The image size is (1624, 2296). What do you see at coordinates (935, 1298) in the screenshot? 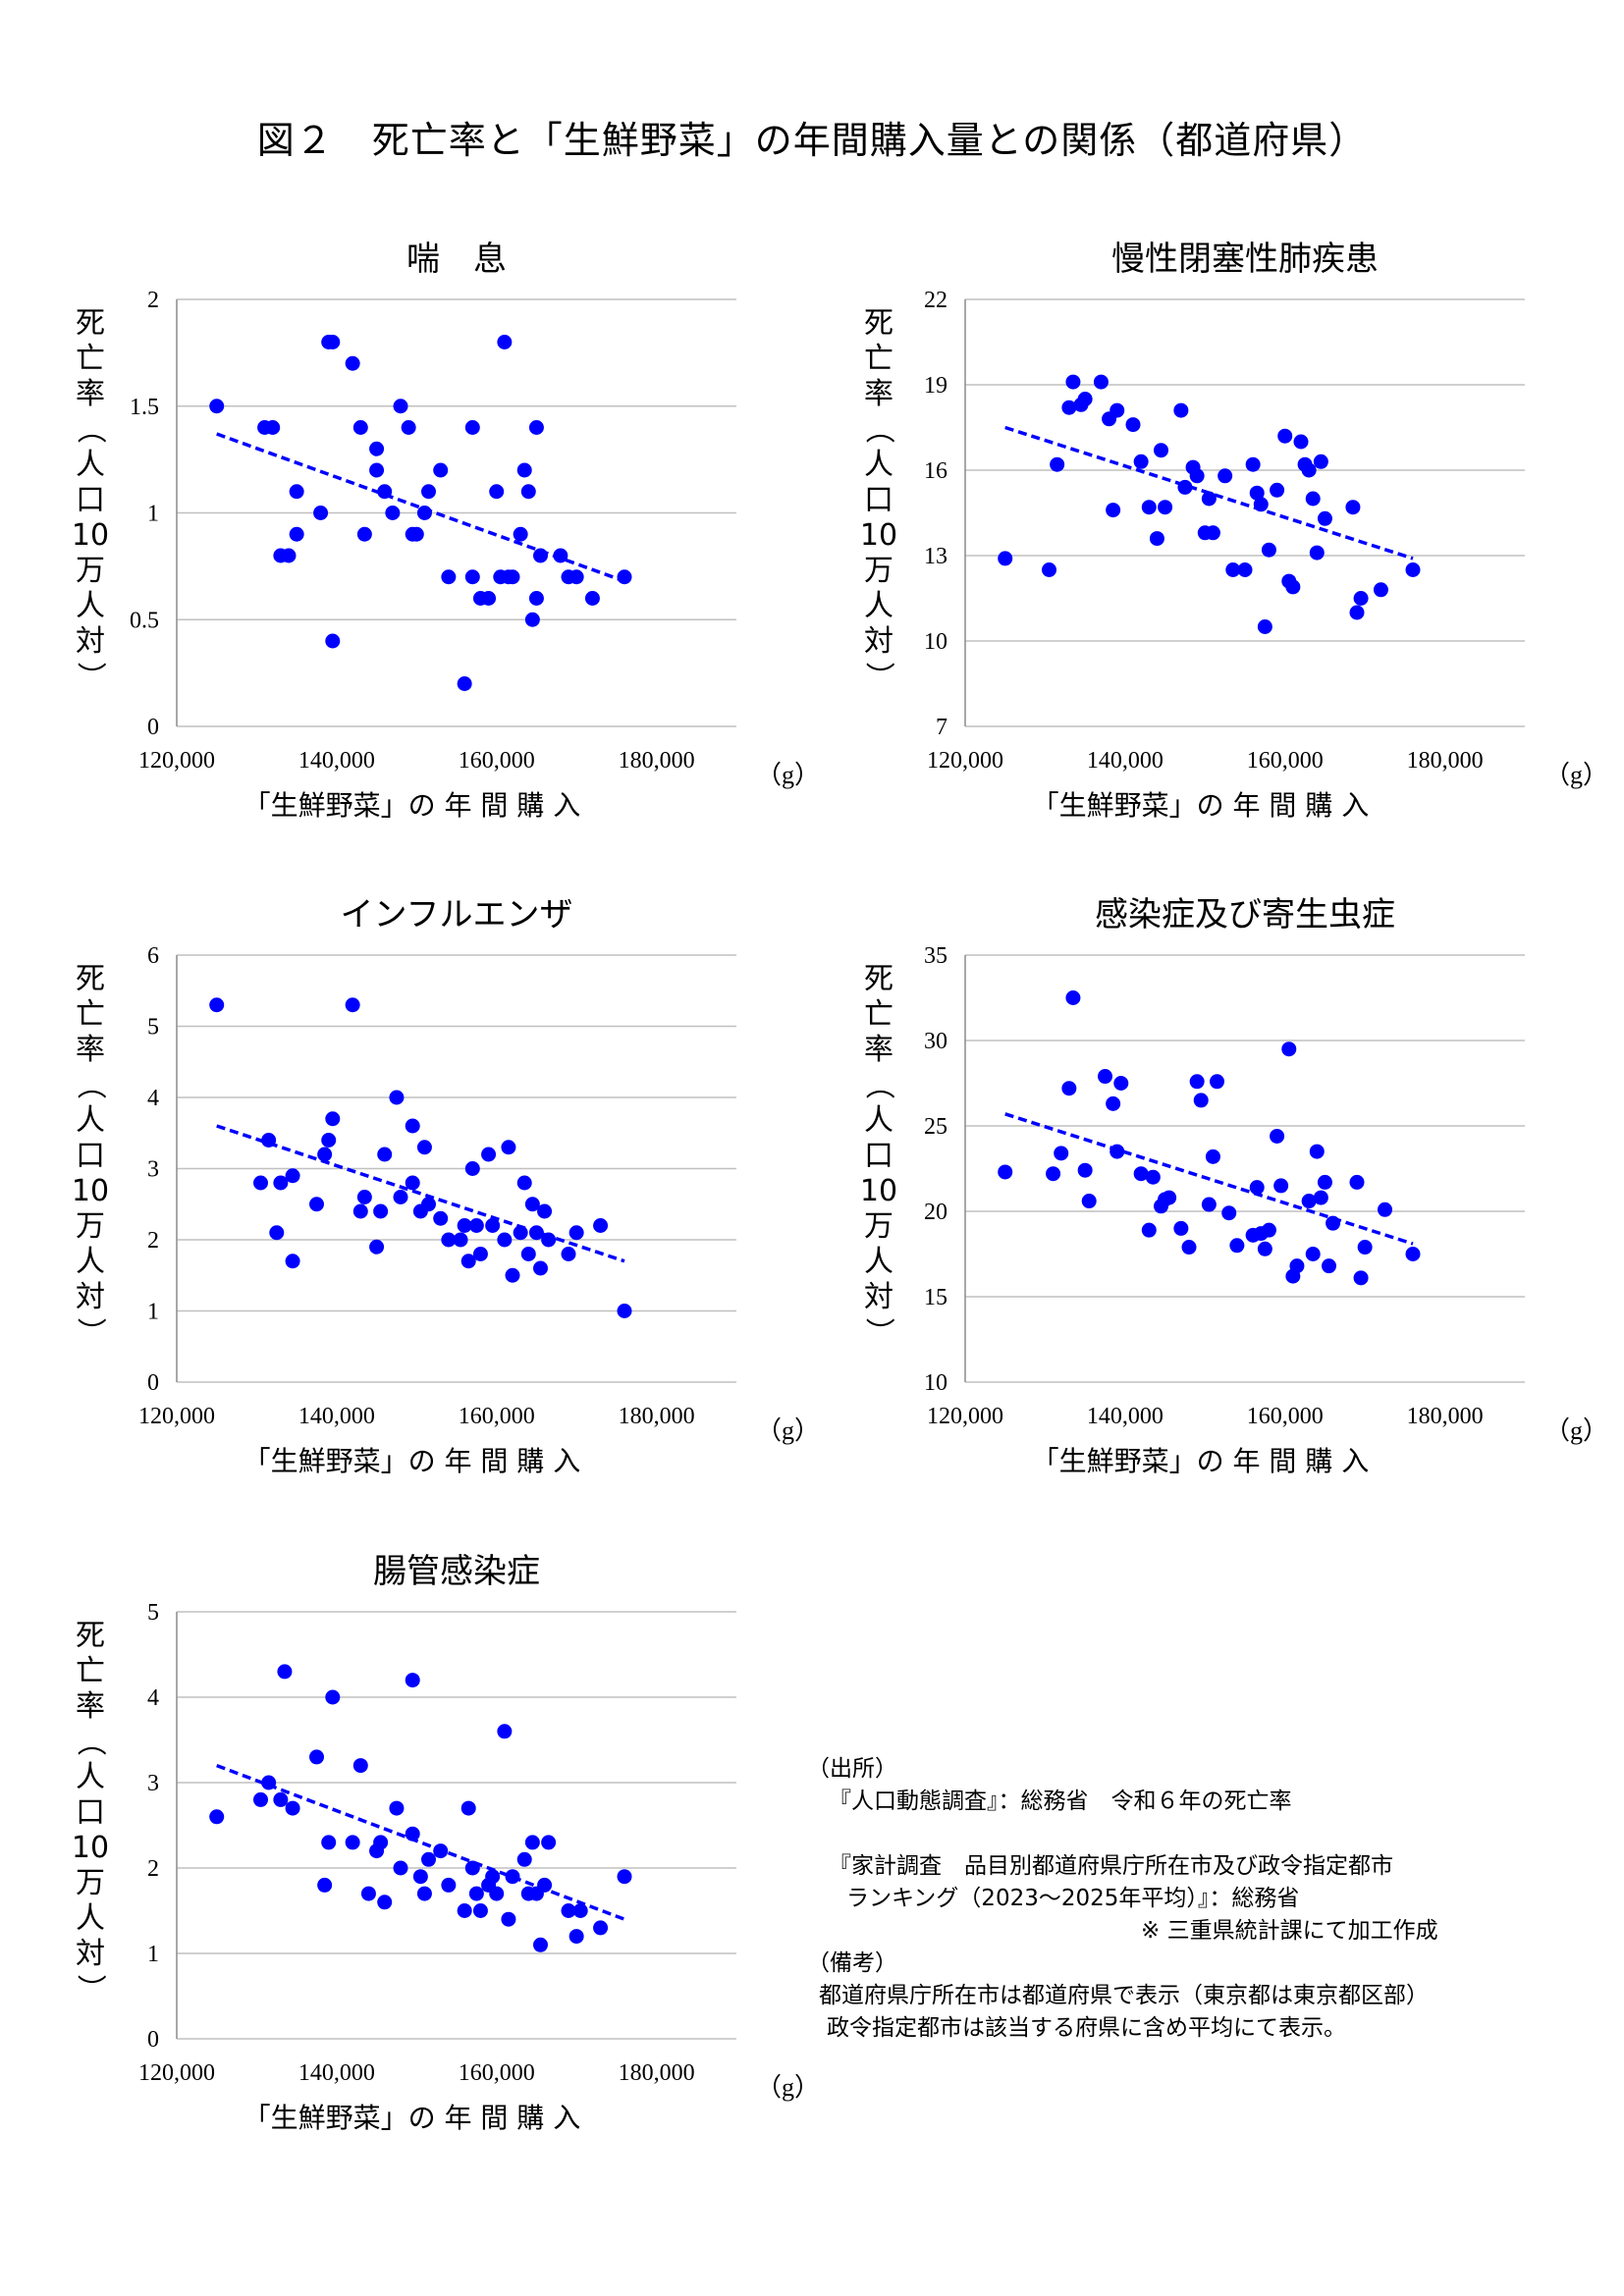
I see `y-tick-label: 15` at bounding box center [935, 1298].